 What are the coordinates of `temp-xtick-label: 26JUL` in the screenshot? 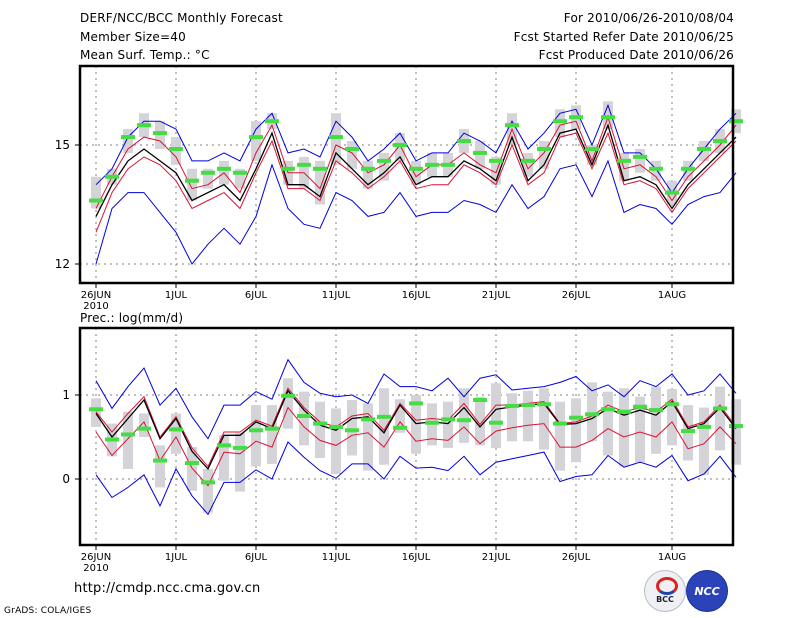 It's located at (576, 295).